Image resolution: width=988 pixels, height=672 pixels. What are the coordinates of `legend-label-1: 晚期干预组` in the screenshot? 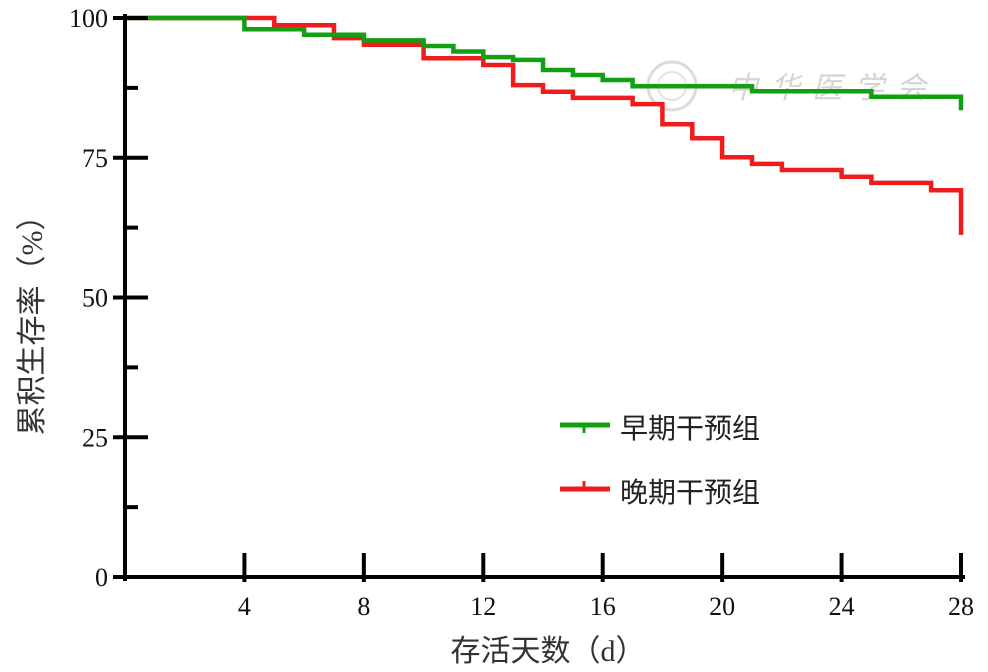 It's located at (690, 493).